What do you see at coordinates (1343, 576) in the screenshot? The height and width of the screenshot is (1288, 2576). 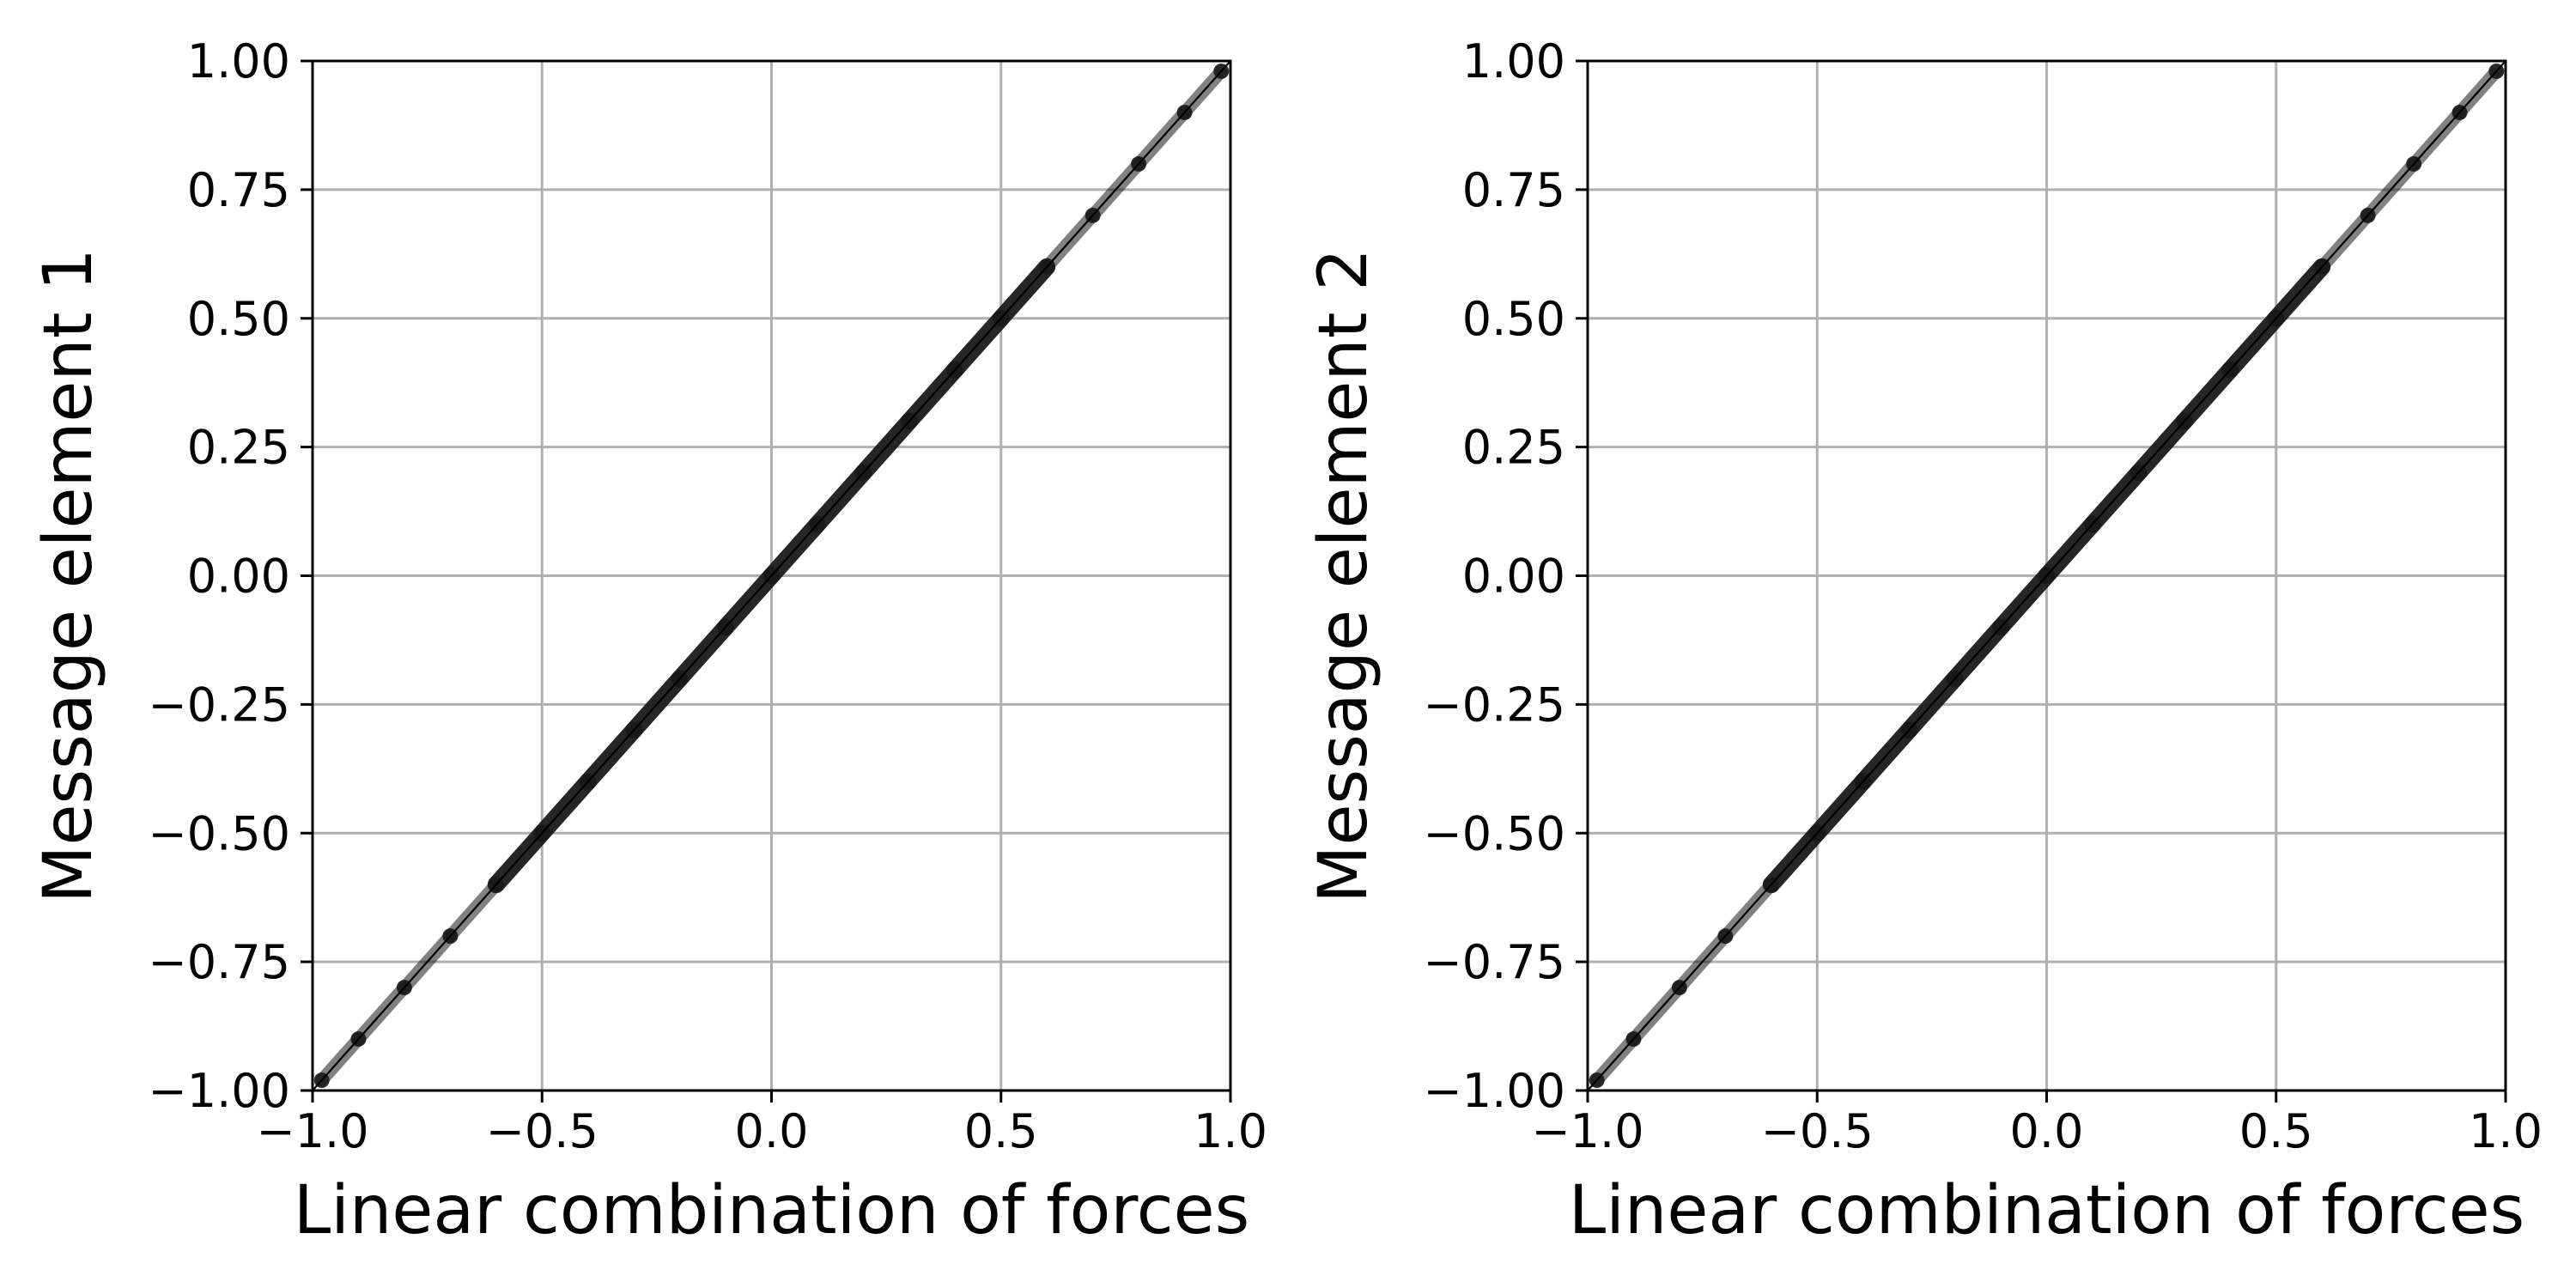 I see `y-axis-label: Message element 2` at bounding box center [1343, 576].